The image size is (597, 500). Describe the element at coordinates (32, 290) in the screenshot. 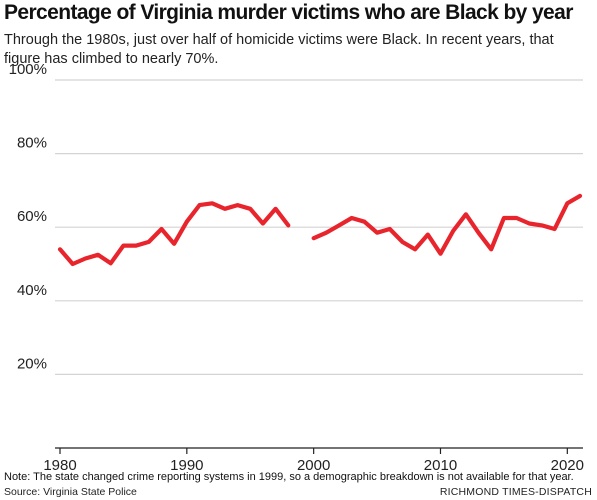

I see `y-tick-label: 40%` at that location.